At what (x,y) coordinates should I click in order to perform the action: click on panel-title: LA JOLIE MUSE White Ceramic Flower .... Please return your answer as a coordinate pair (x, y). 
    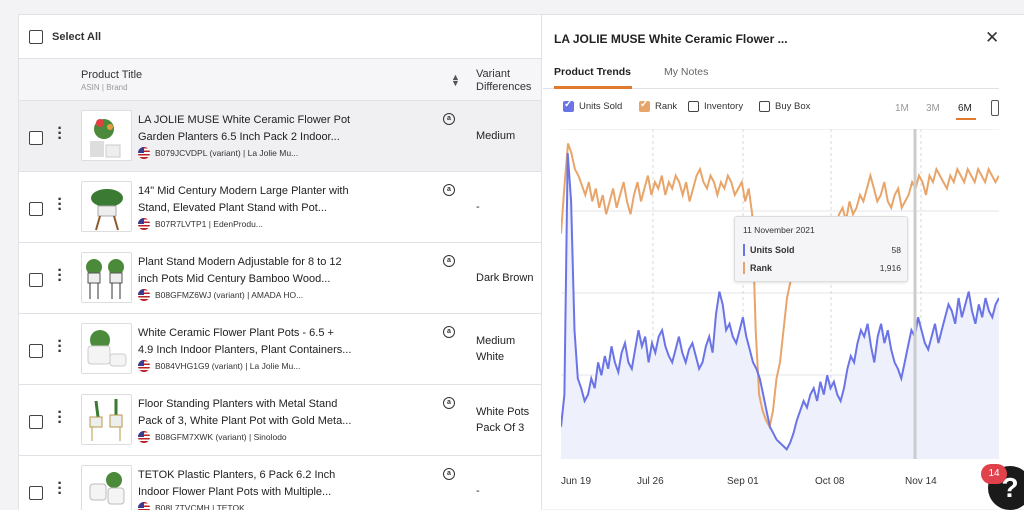
    Looking at the image, I should click on (671, 39).